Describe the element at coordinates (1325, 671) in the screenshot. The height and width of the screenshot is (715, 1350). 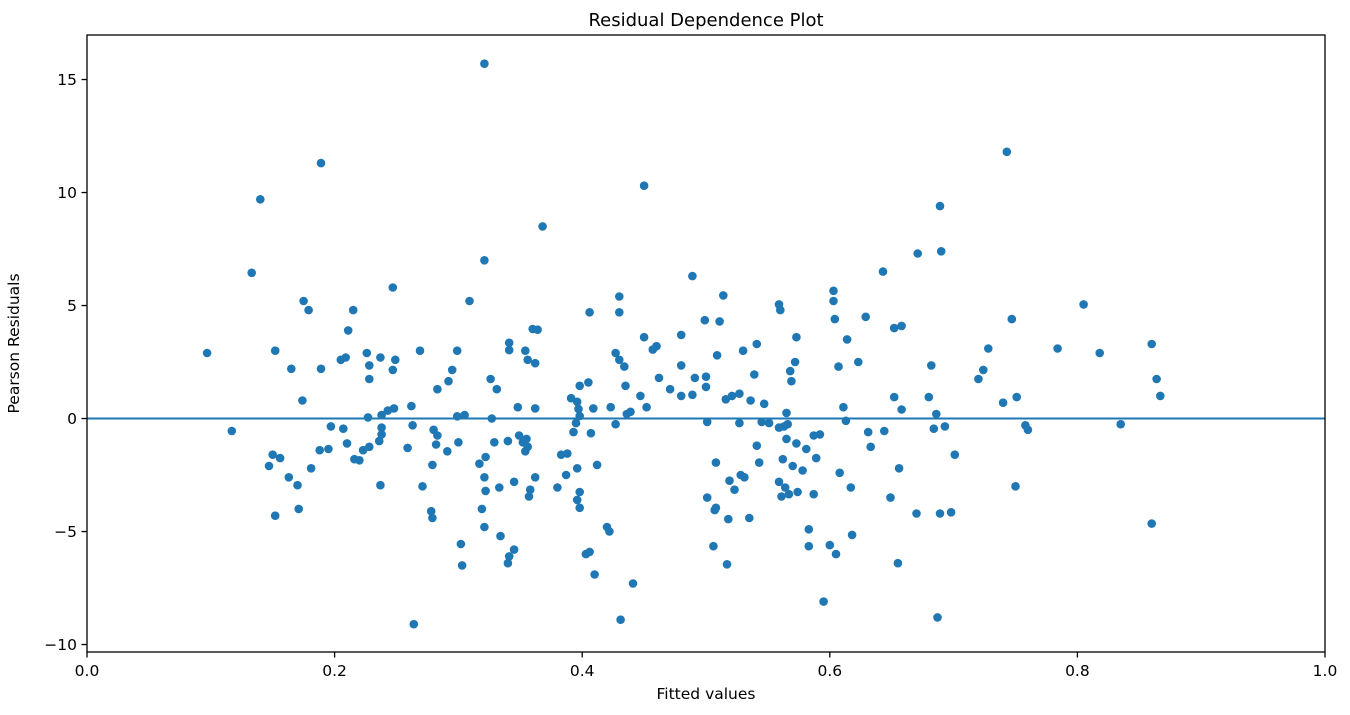
I see `x-tick-label: 1.0` at that location.